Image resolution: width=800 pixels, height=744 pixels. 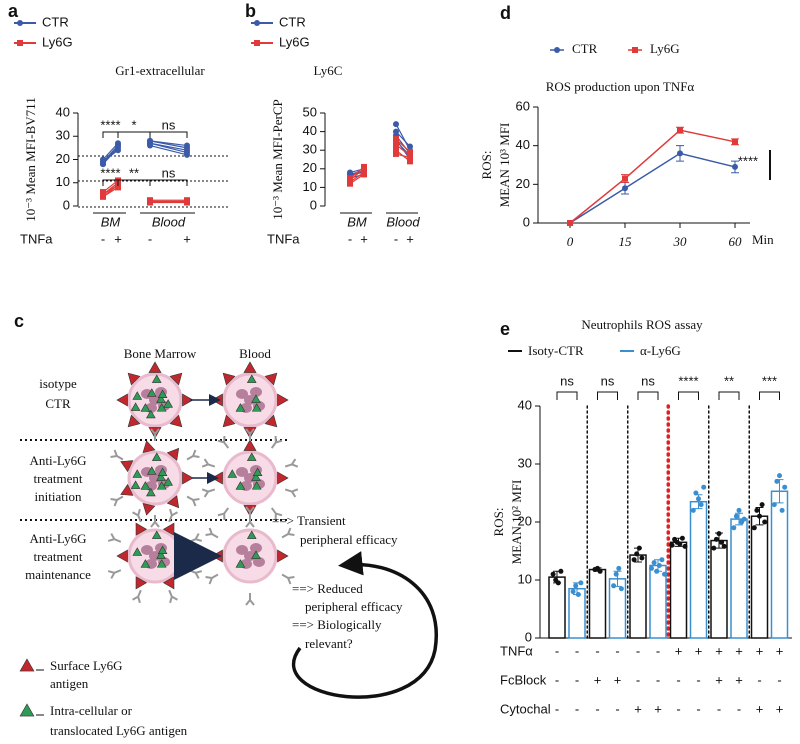 What do you see at coordinates (250, 11) in the screenshot?
I see `panel-label: b` at bounding box center [250, 11].